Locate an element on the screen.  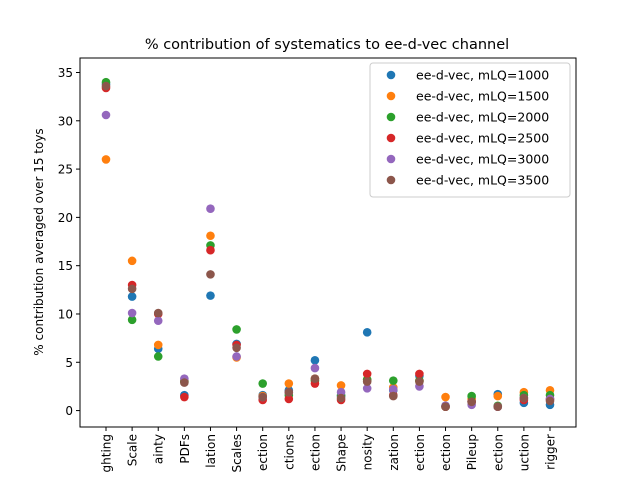
legend-box is located at coordinates (470, 130).